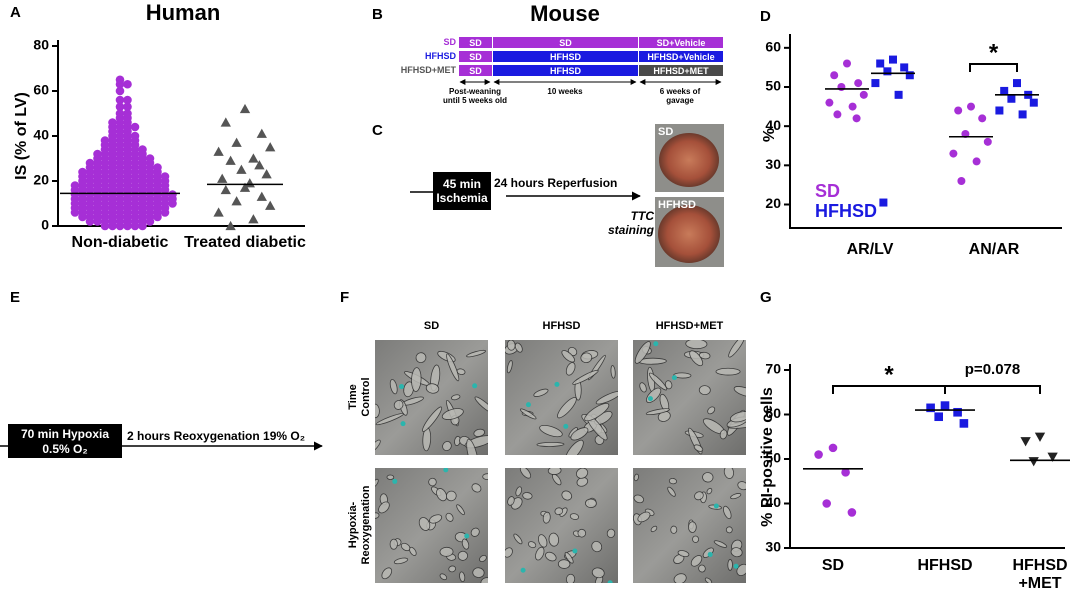 The width and height of the screenshot is (1084, 593). I want to click on x-tick-label: HFHSD +MET, so click(1039, 574).